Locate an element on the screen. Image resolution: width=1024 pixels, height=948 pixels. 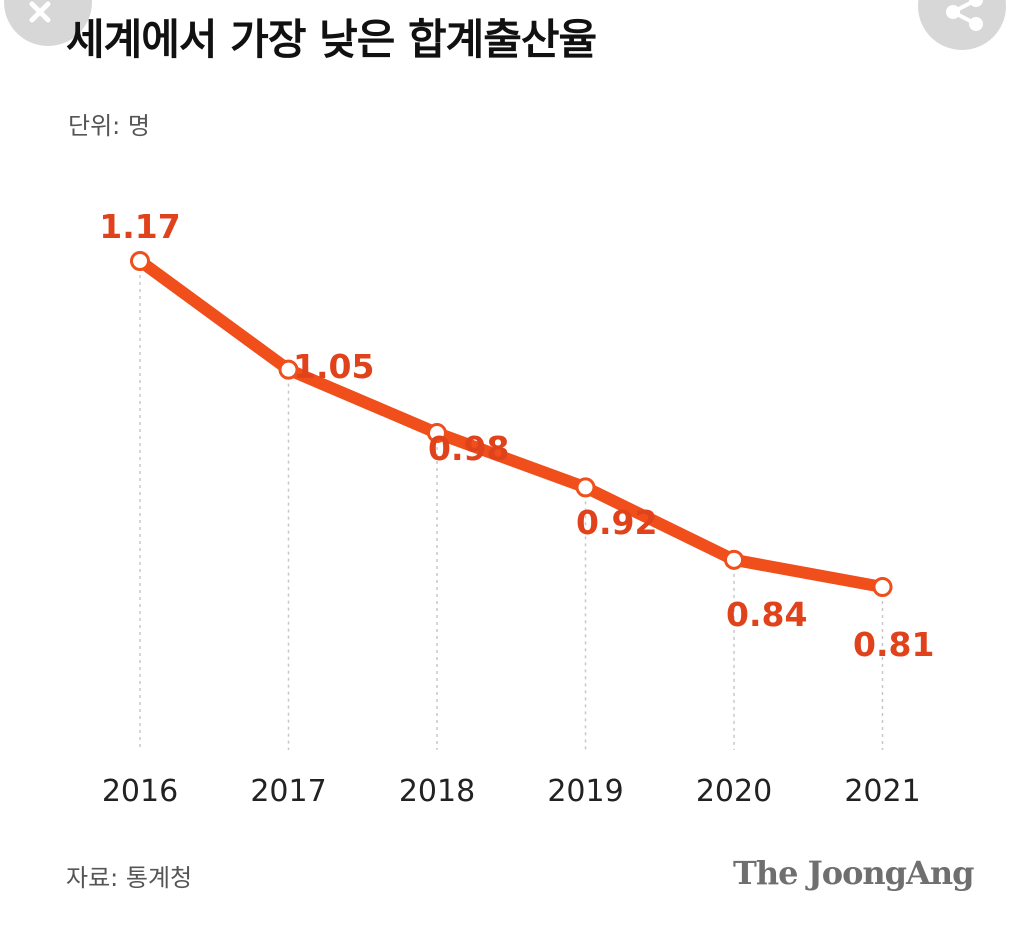
share-button is located at coordinates (962, 25).